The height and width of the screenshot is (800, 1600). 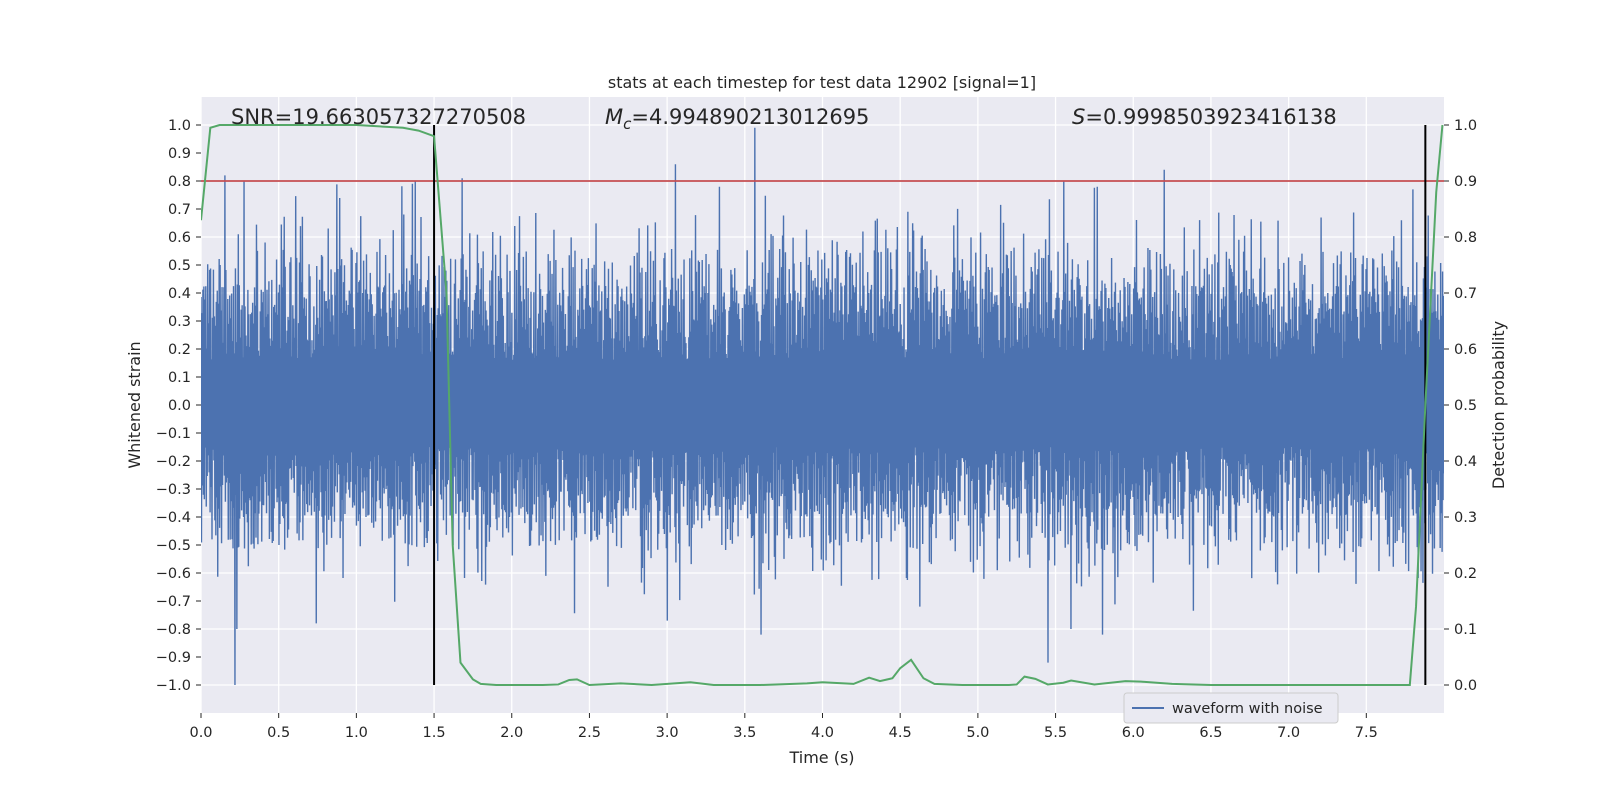 I want to click on y-tick-label: −0.8, so click(x=173, y=630).